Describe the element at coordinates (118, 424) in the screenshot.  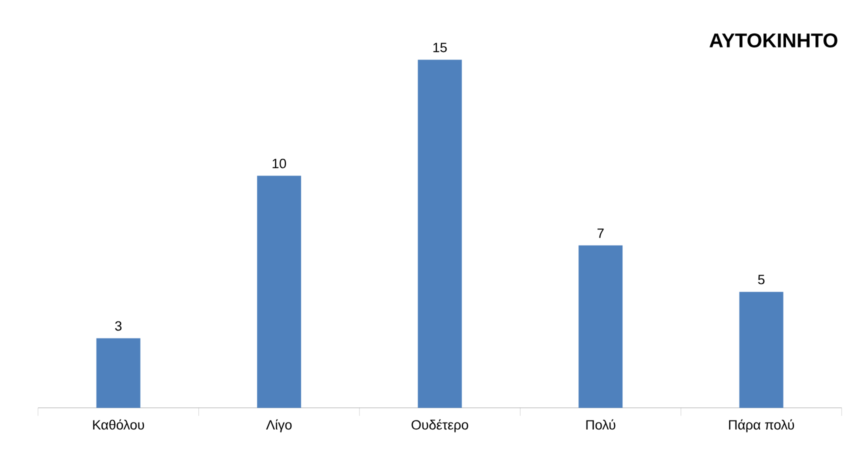
I see `x-tick-label: Καθόλου` at that location.